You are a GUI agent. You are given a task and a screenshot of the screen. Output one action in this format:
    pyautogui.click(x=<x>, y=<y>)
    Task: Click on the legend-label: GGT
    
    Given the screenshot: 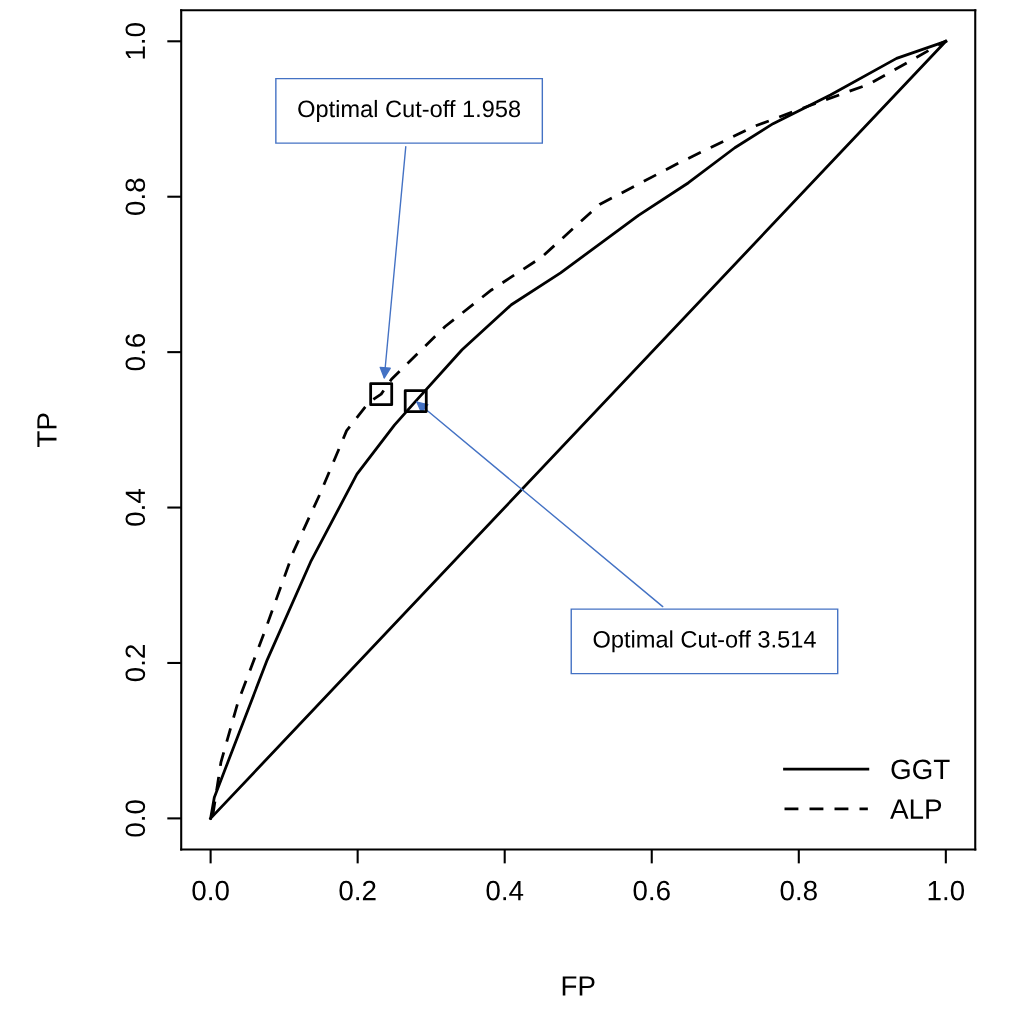 What is the action you would take?
    pyautogui.click(x=920, y=769)
    